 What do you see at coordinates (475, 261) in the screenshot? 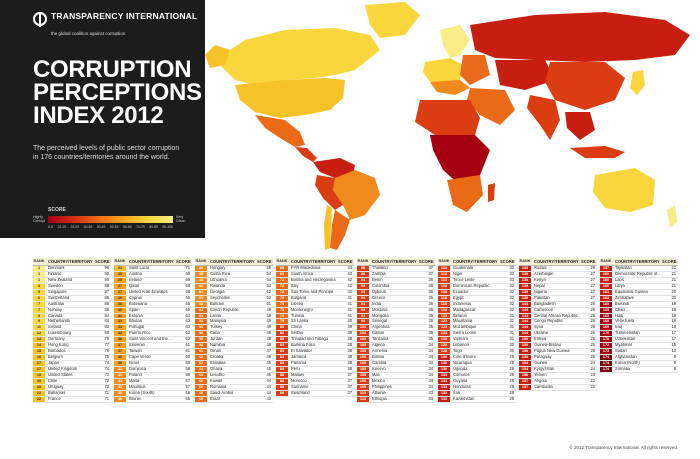
I see `header-country: COUNTRY/TERRITORY` at bounding box center [475, 261].